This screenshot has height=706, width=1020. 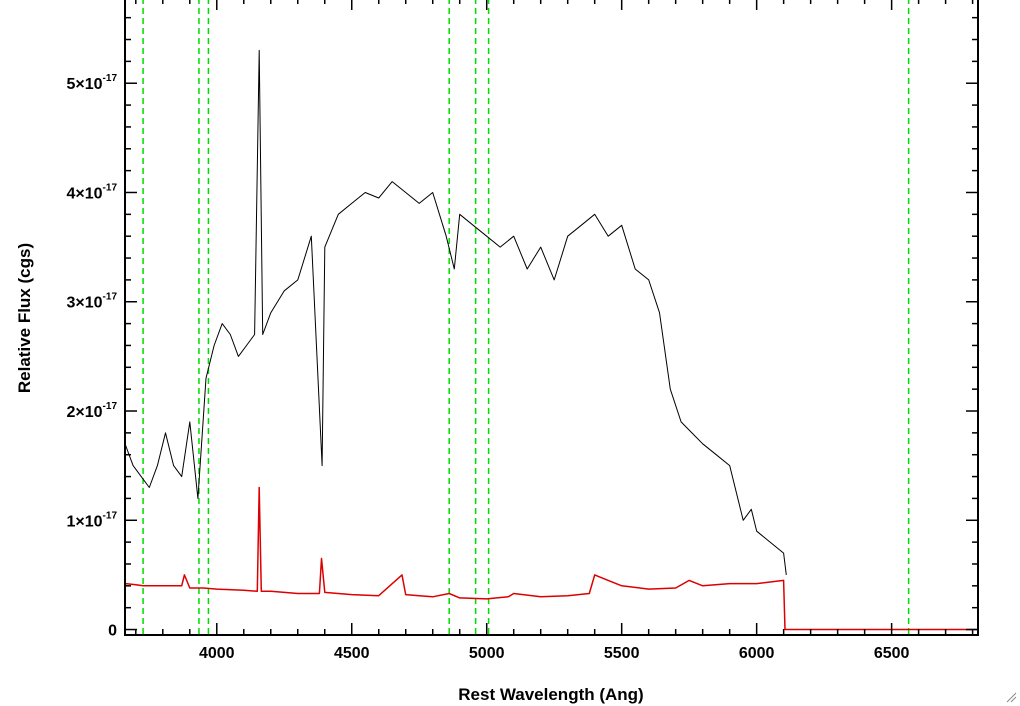 I want to click on y-axis-title: Relative Flux (cgs), so click(x=24, y=318).